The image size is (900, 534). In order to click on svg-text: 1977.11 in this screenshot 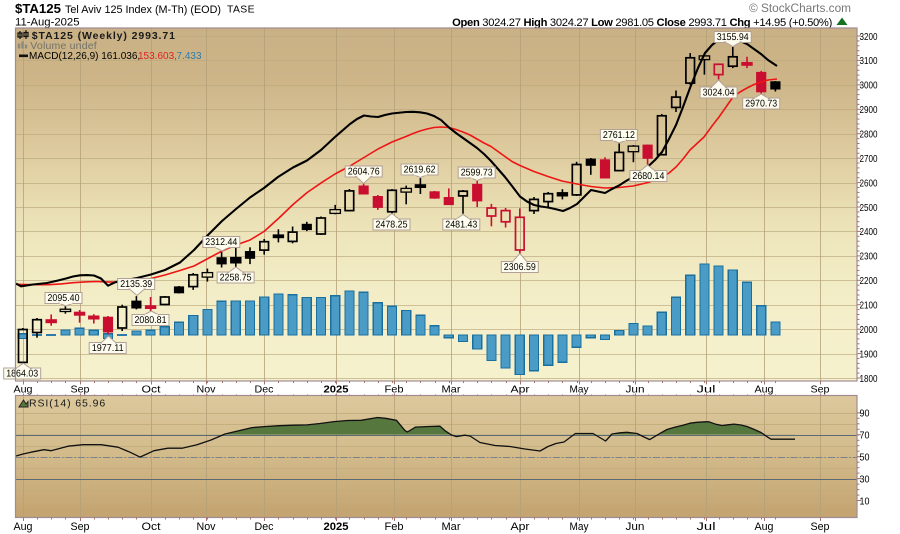, I will do `click(108, 348)`.